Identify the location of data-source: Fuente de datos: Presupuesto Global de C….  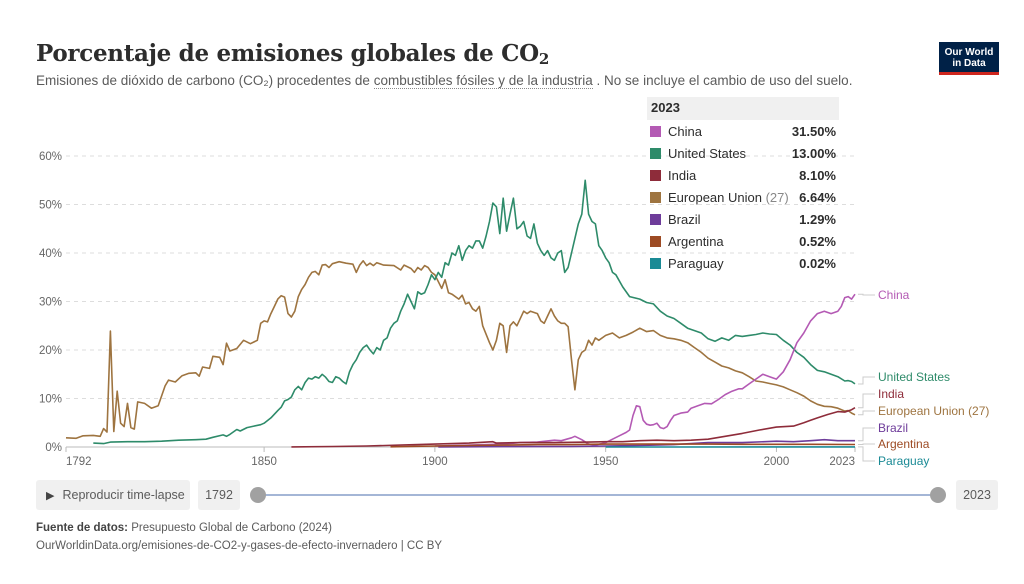
(184, 528).